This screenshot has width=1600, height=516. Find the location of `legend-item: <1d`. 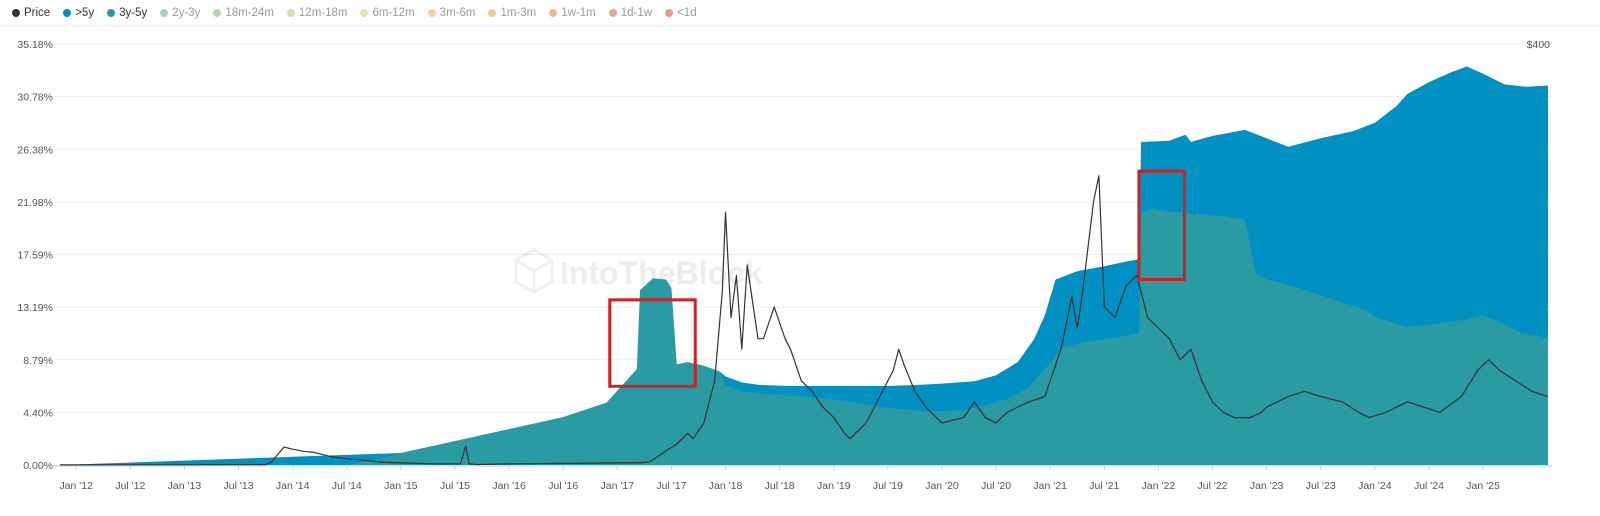

legend-item: <1d is located at coordinates (681, 13).